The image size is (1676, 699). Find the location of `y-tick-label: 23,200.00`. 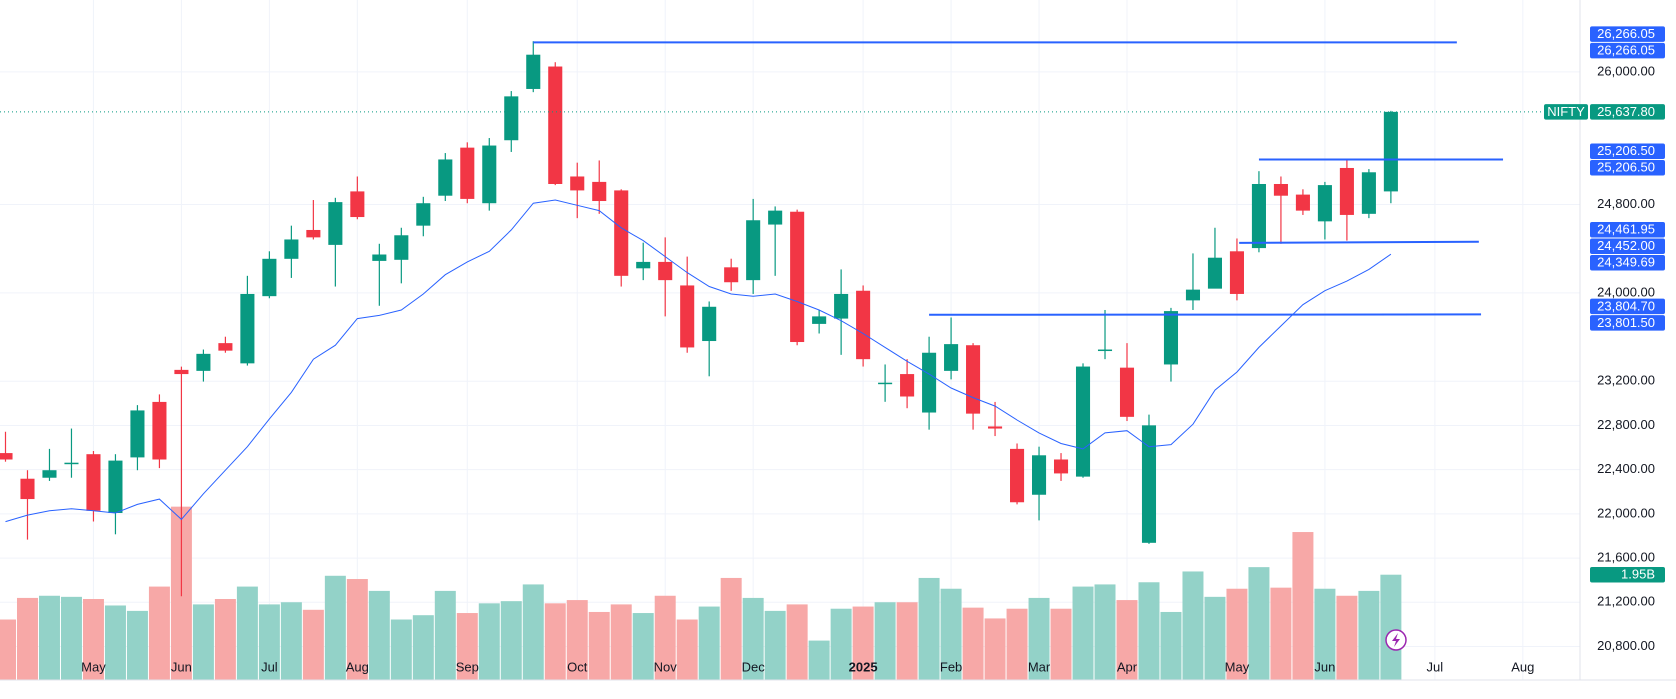

y-tick-label: 23,200.00 is located at coordinates (1626, 380).